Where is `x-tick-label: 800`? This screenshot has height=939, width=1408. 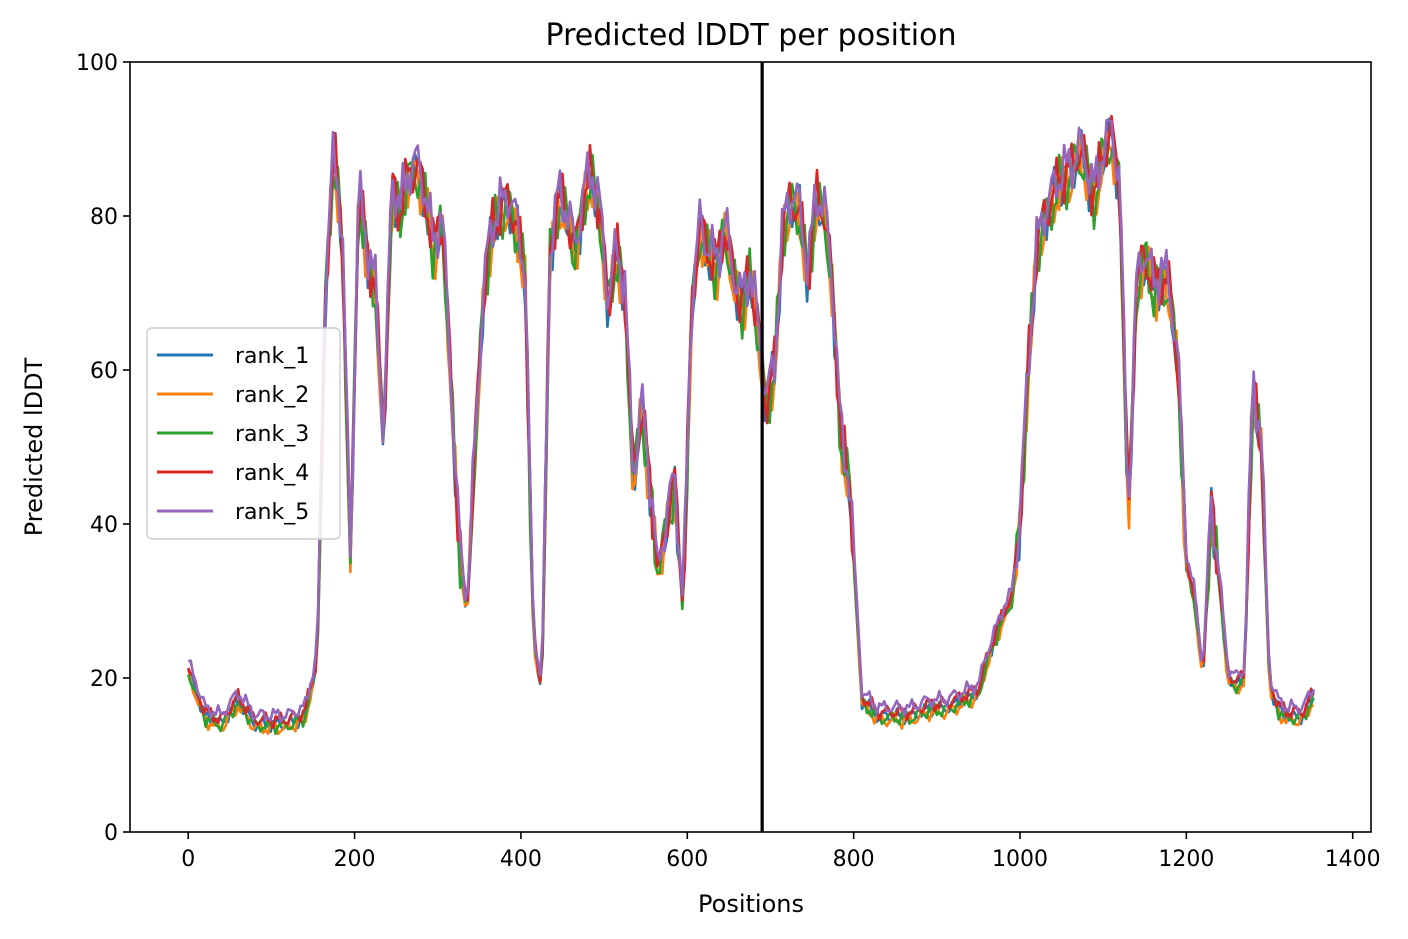
x-tick-label: 800 is located at coordinates (854, 859).